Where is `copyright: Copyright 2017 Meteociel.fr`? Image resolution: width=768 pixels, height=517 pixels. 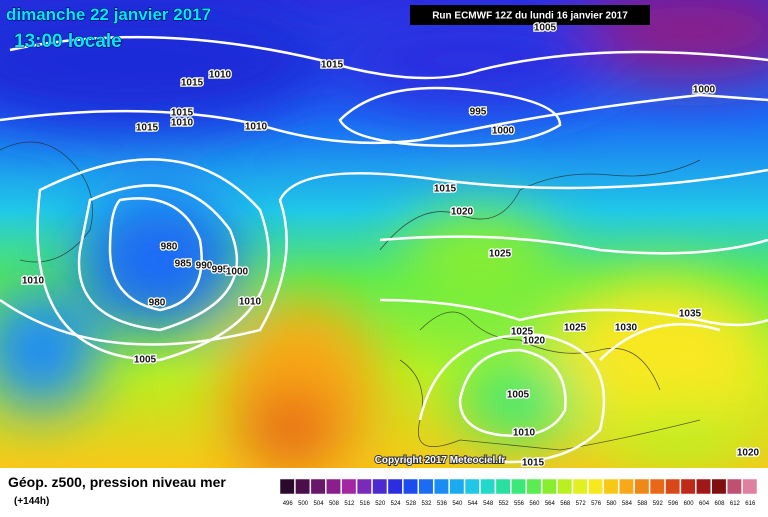 copyright: Copyright 2017 Meteociel.fr is located at coordinates (440, 460).